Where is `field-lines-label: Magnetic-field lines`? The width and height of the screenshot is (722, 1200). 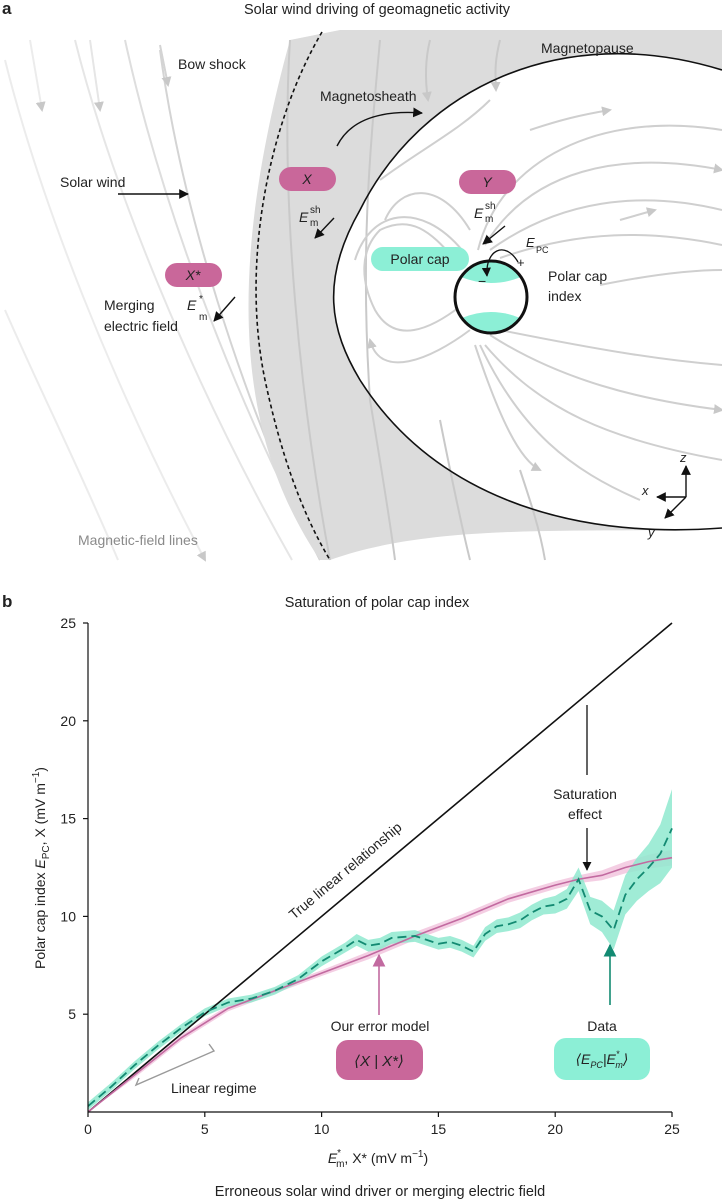
field-lines-label: Magnetic-field lines is located at coordinates (138, 540).